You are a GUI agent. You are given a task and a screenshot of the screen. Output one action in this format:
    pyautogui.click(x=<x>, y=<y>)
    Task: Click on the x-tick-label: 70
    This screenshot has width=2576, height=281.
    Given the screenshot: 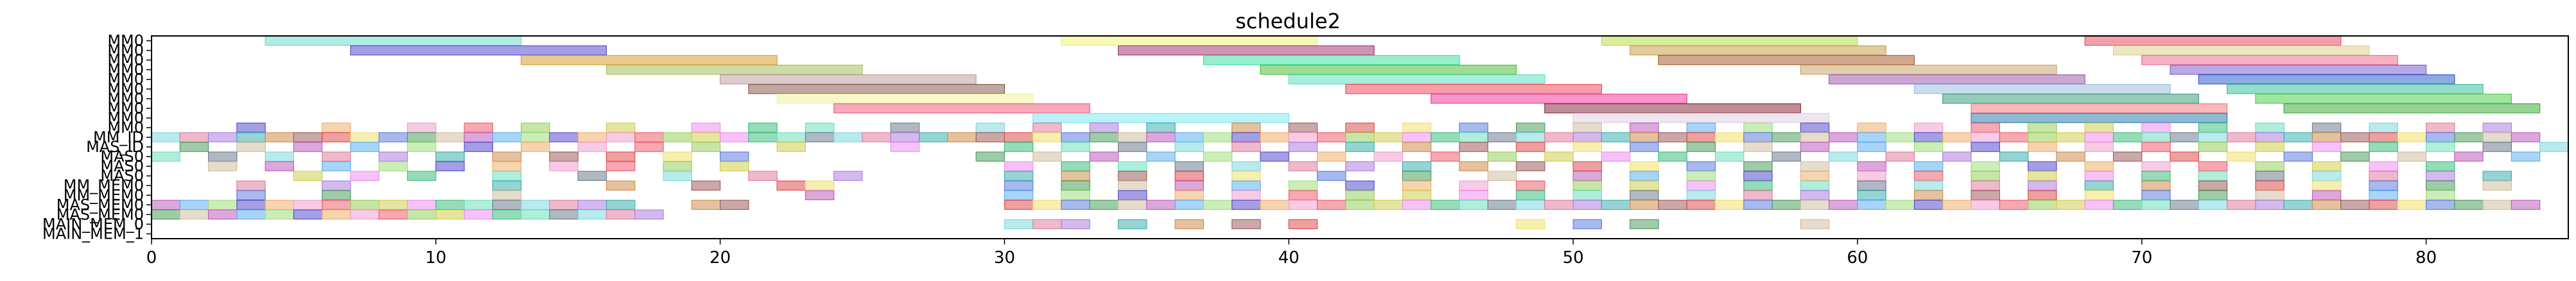 What is the action you would take?
    pyautogui.click(x=2141, y=258)
    